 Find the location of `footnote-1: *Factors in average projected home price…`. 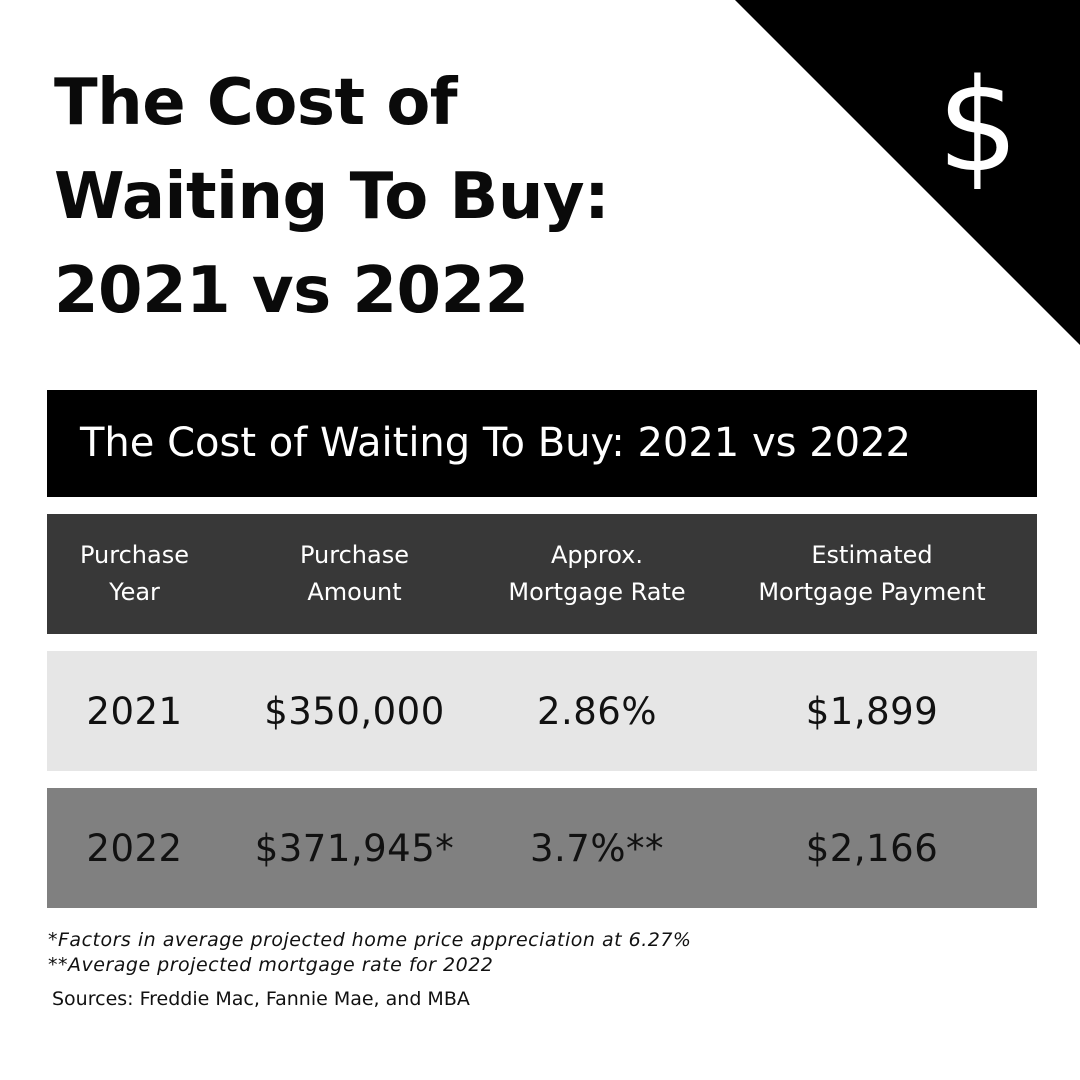

footnote-1: *Factors in average projected home price… is located at coordinates (370, 940).